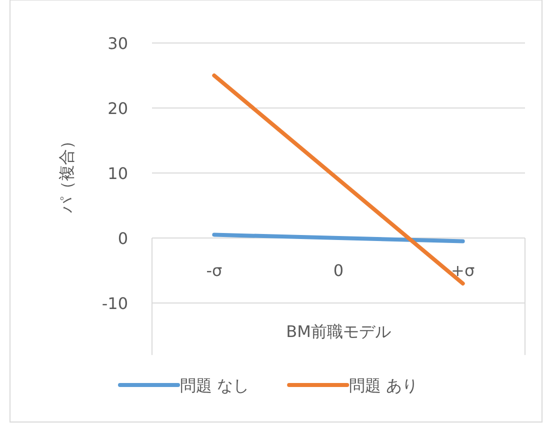 Image resolution: width=543 pixels, height=423 pixels. I want to click on legend-label: 問題 なし, so click(215, 385).